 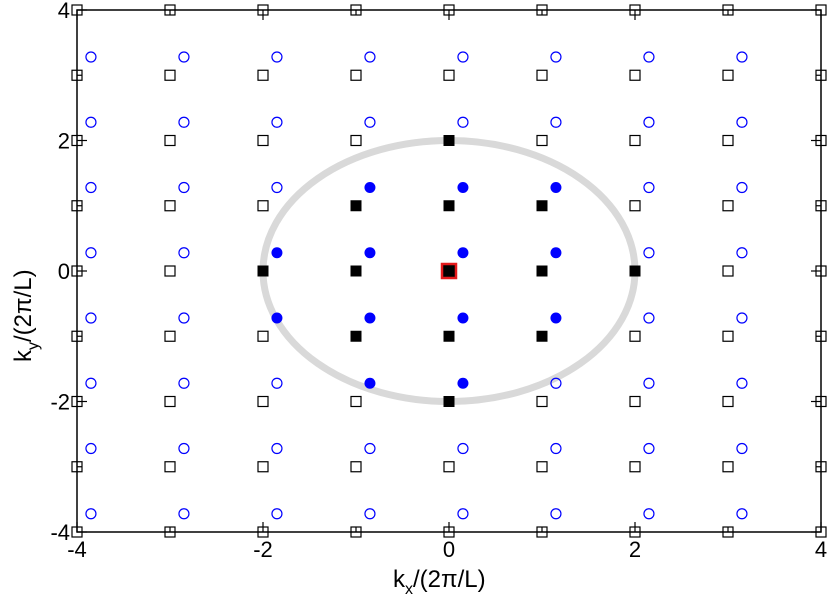 What do you see at coordinates (449, 271) in the screenshot?
I see `origin-square-point` at bounding box center [449, 271].